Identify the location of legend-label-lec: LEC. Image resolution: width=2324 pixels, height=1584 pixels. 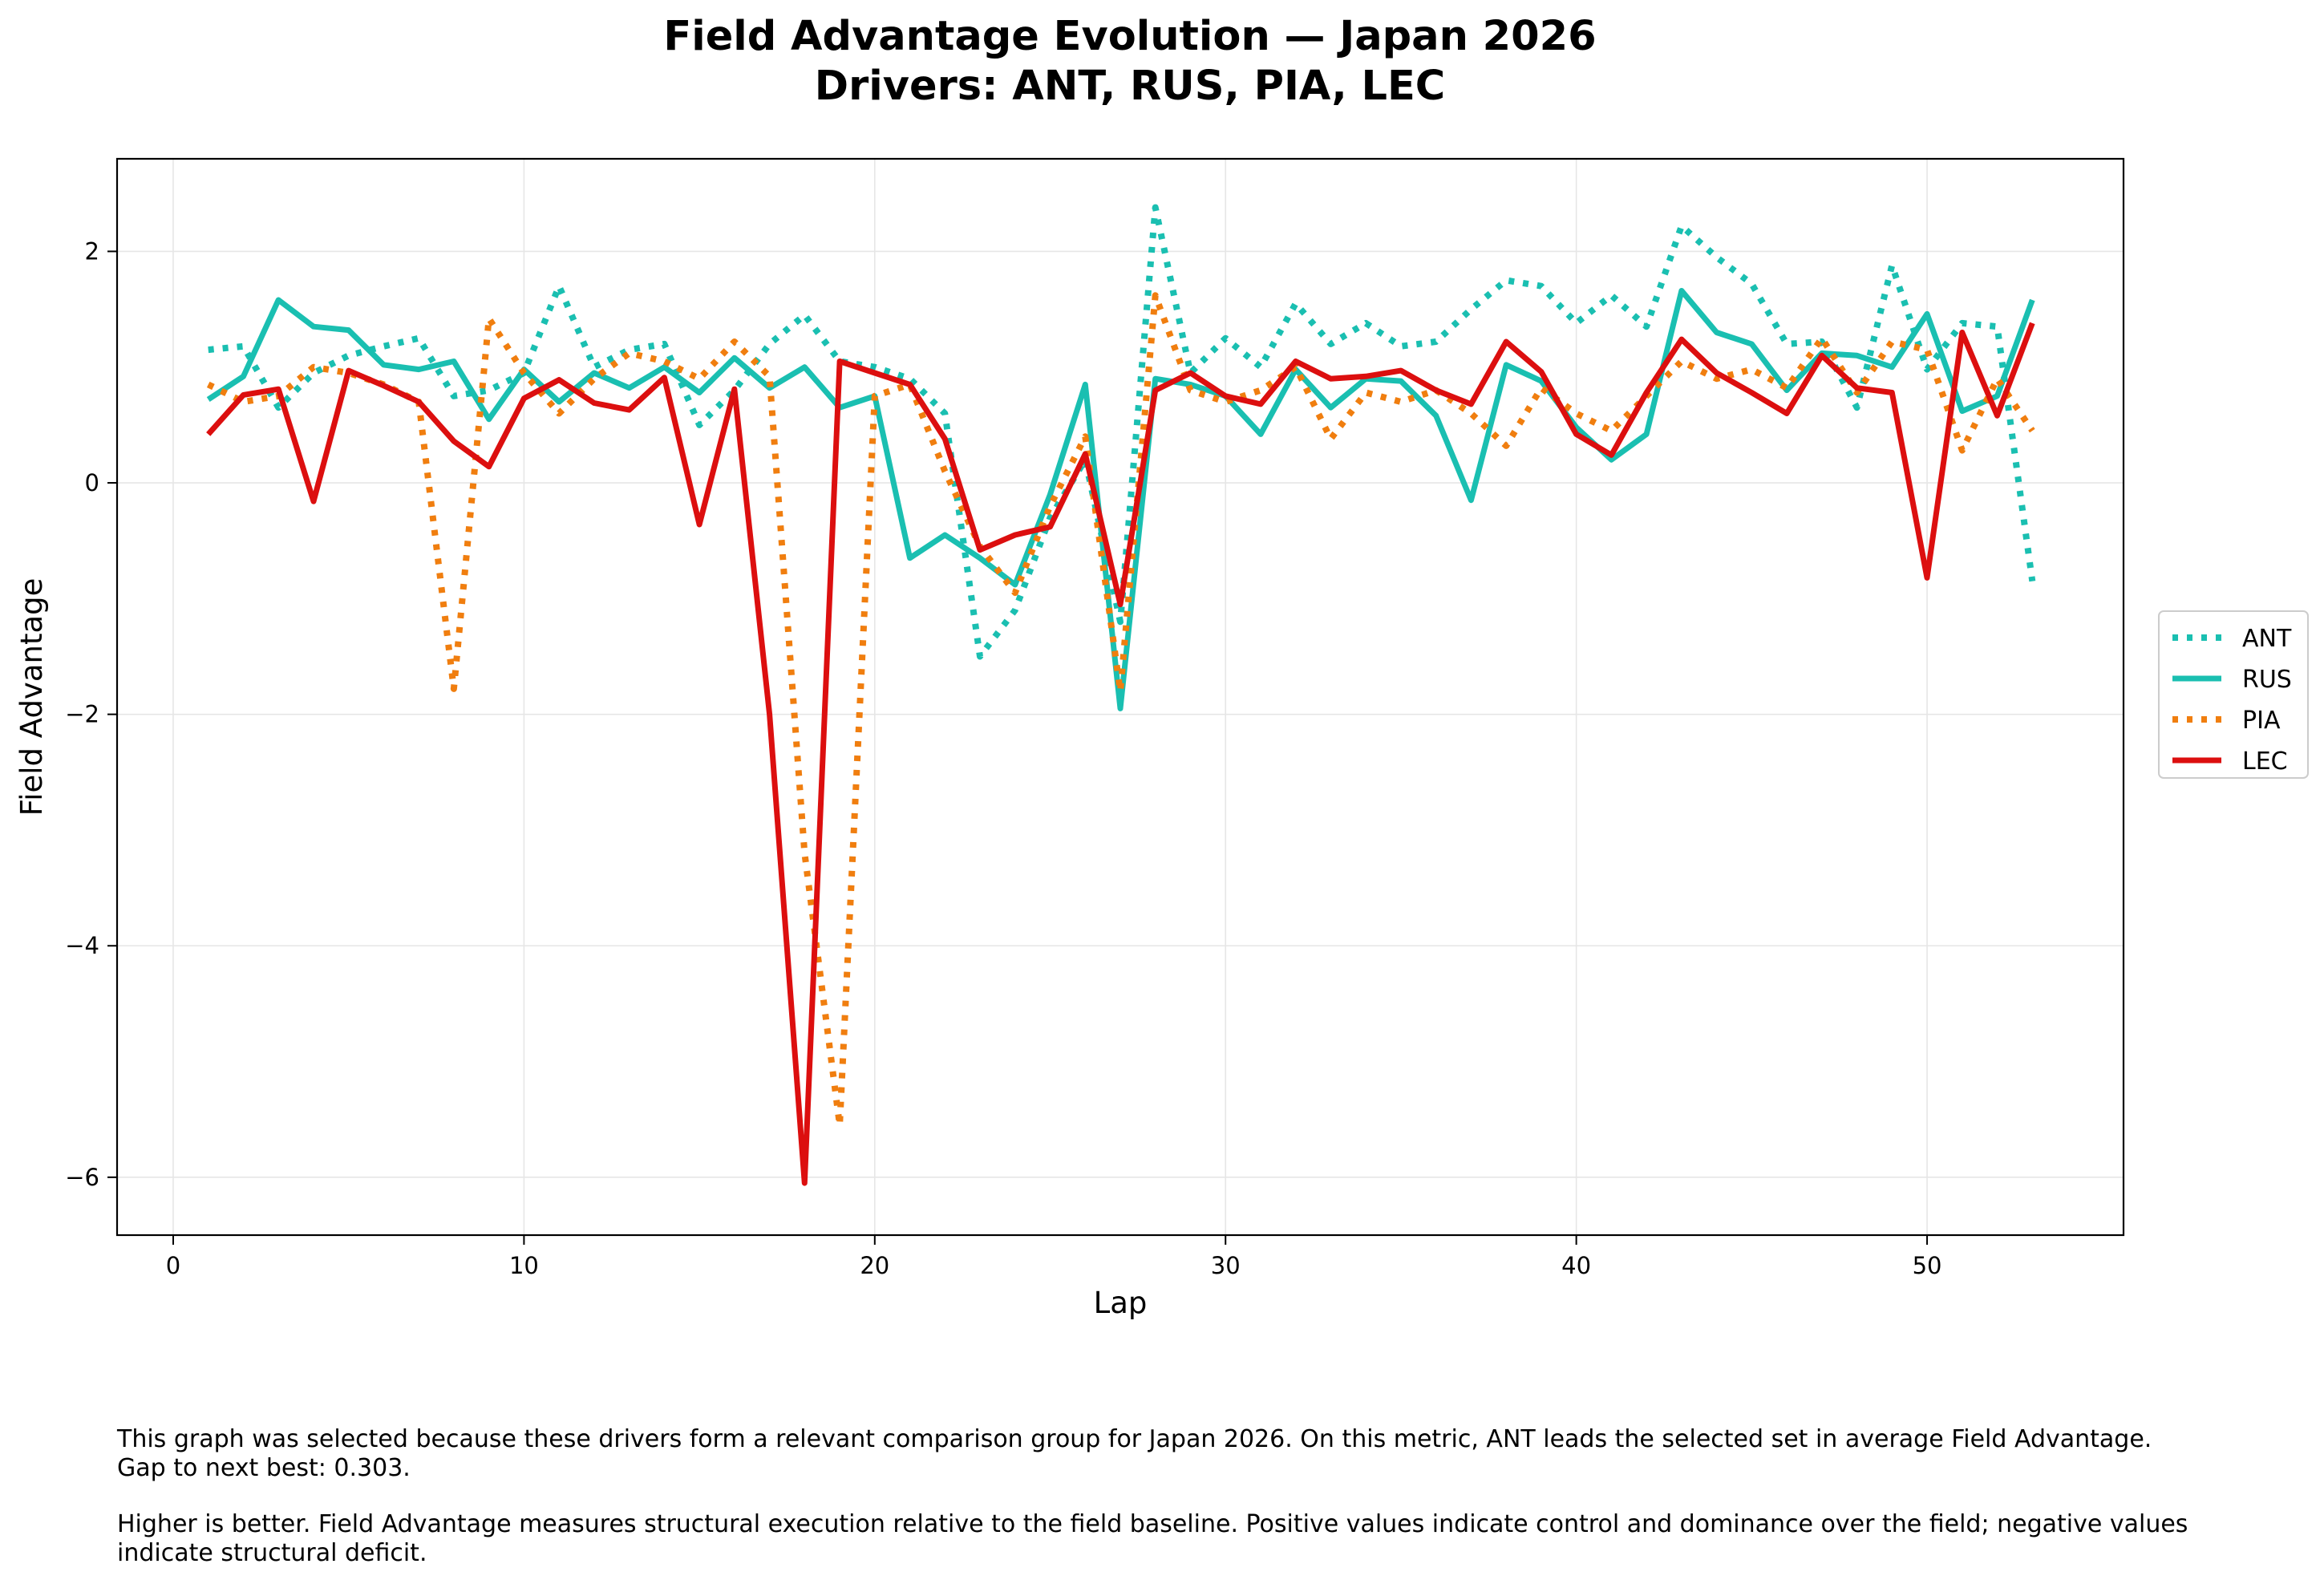
(2265, 761).